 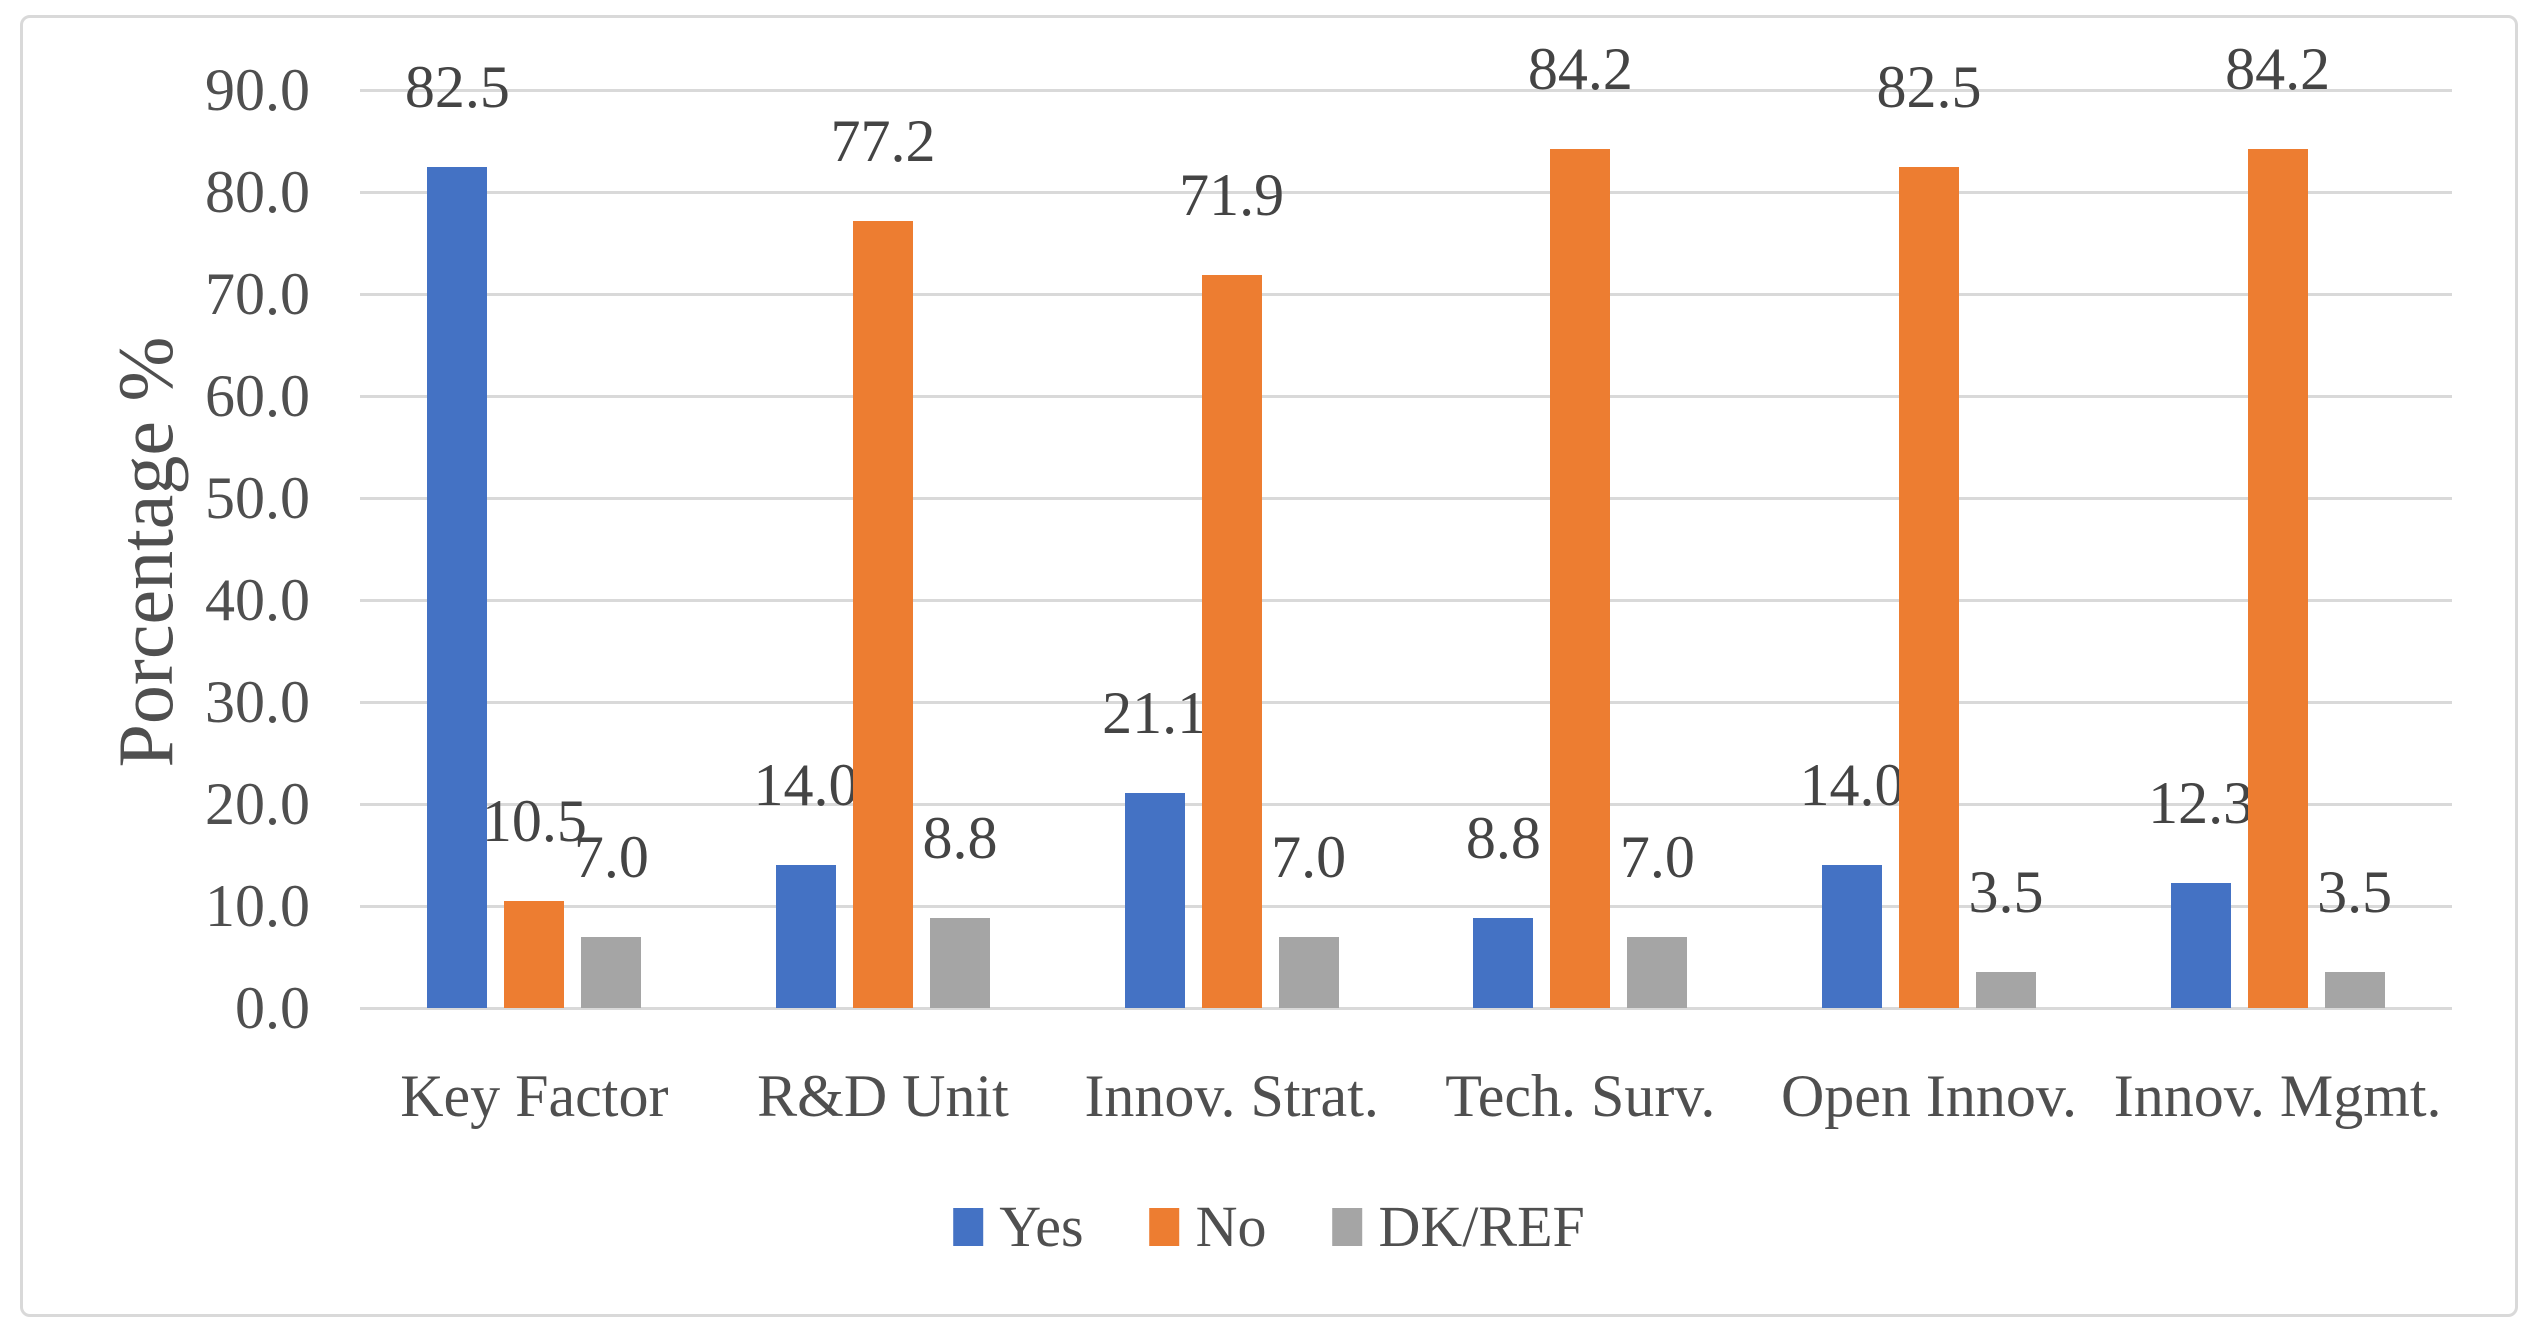 I want to click on legend-marker-yes-icon, so click(x=968, y=1227).